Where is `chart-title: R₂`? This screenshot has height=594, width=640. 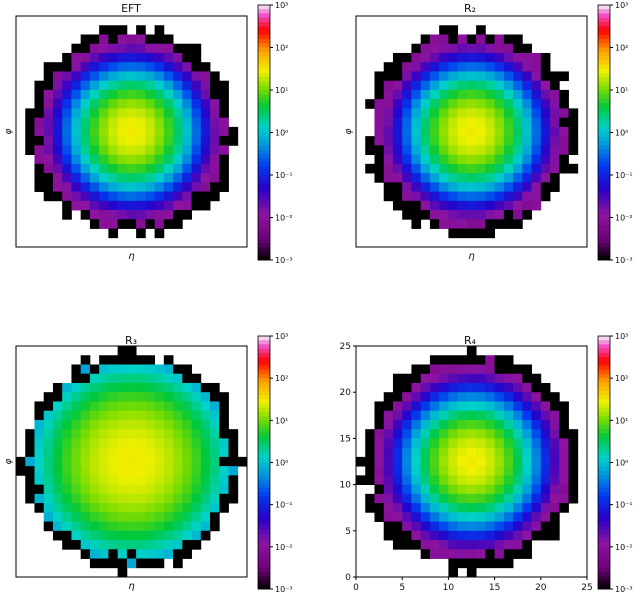
chart-title: R₂ is located at coordinates (470, 8).